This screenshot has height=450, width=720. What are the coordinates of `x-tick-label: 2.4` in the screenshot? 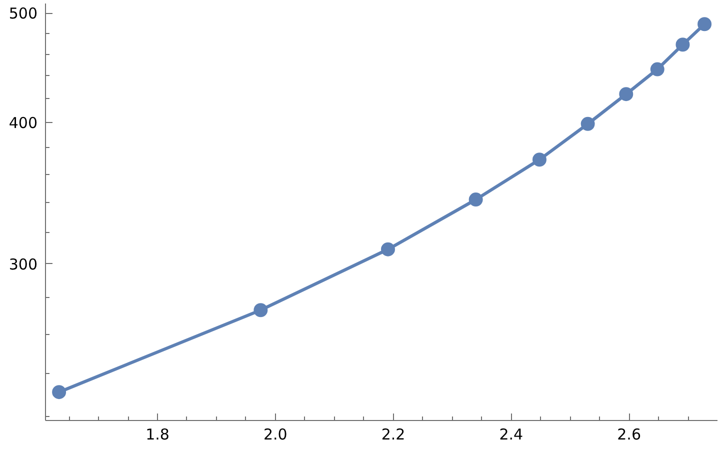 It's located at (511, 435).